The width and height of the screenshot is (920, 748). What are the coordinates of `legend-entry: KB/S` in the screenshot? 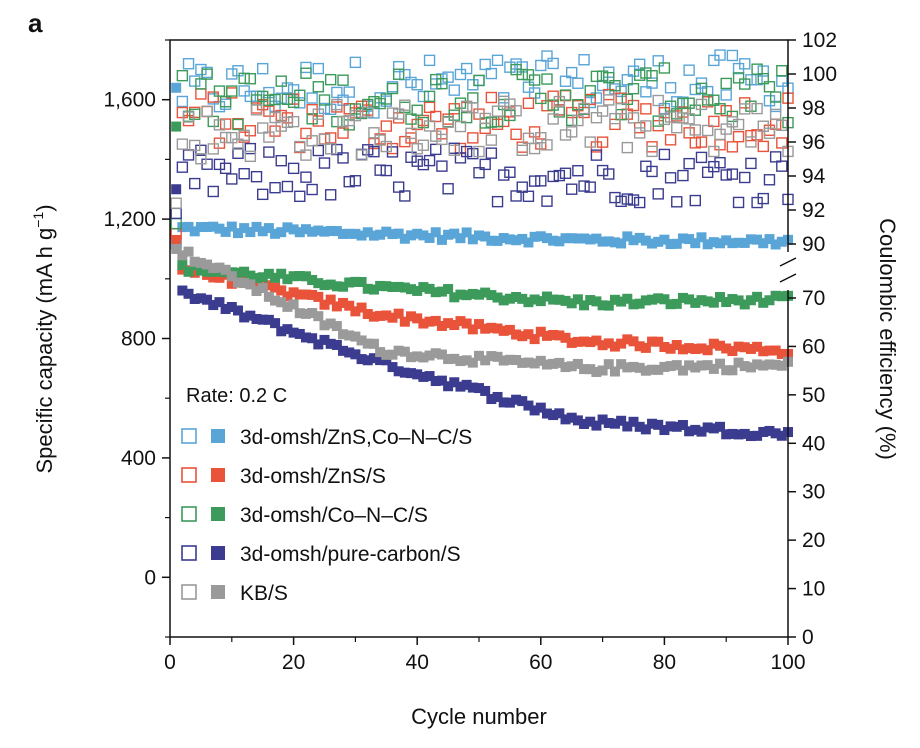 It's located at (234, 593).